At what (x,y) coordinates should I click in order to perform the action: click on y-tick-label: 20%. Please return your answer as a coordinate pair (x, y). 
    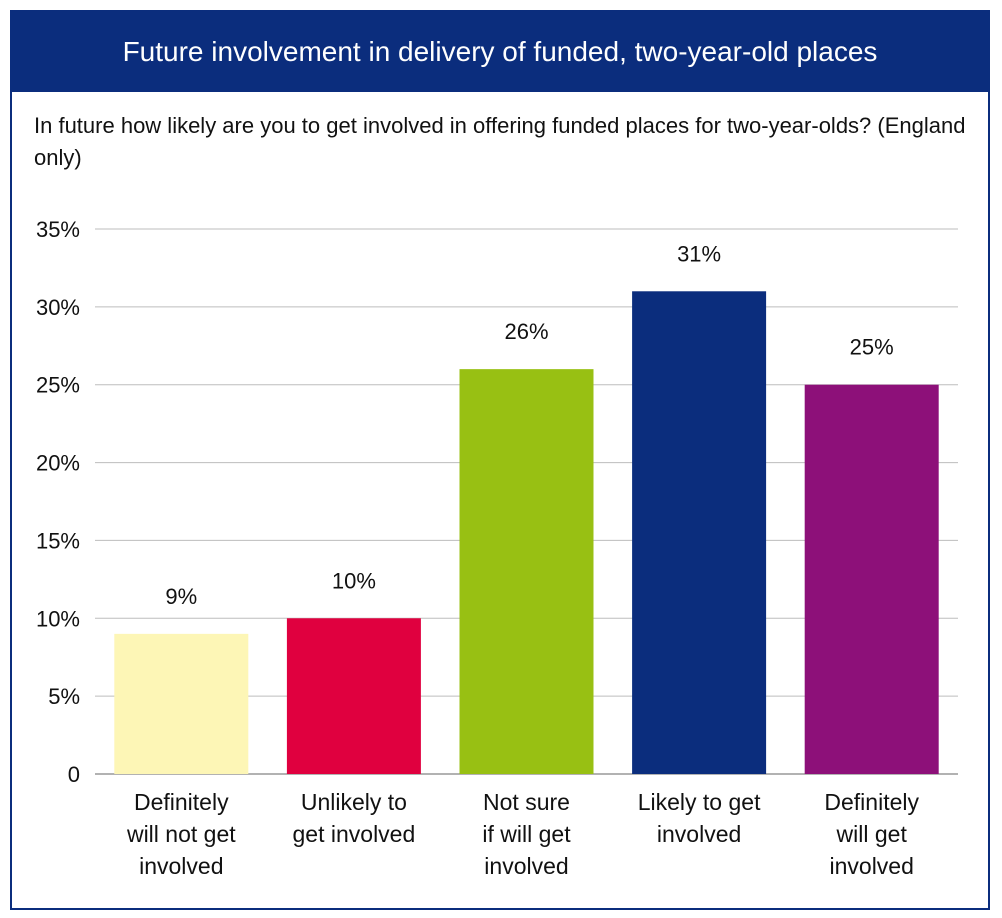
    Looking at the image, I should click on (58, 463).